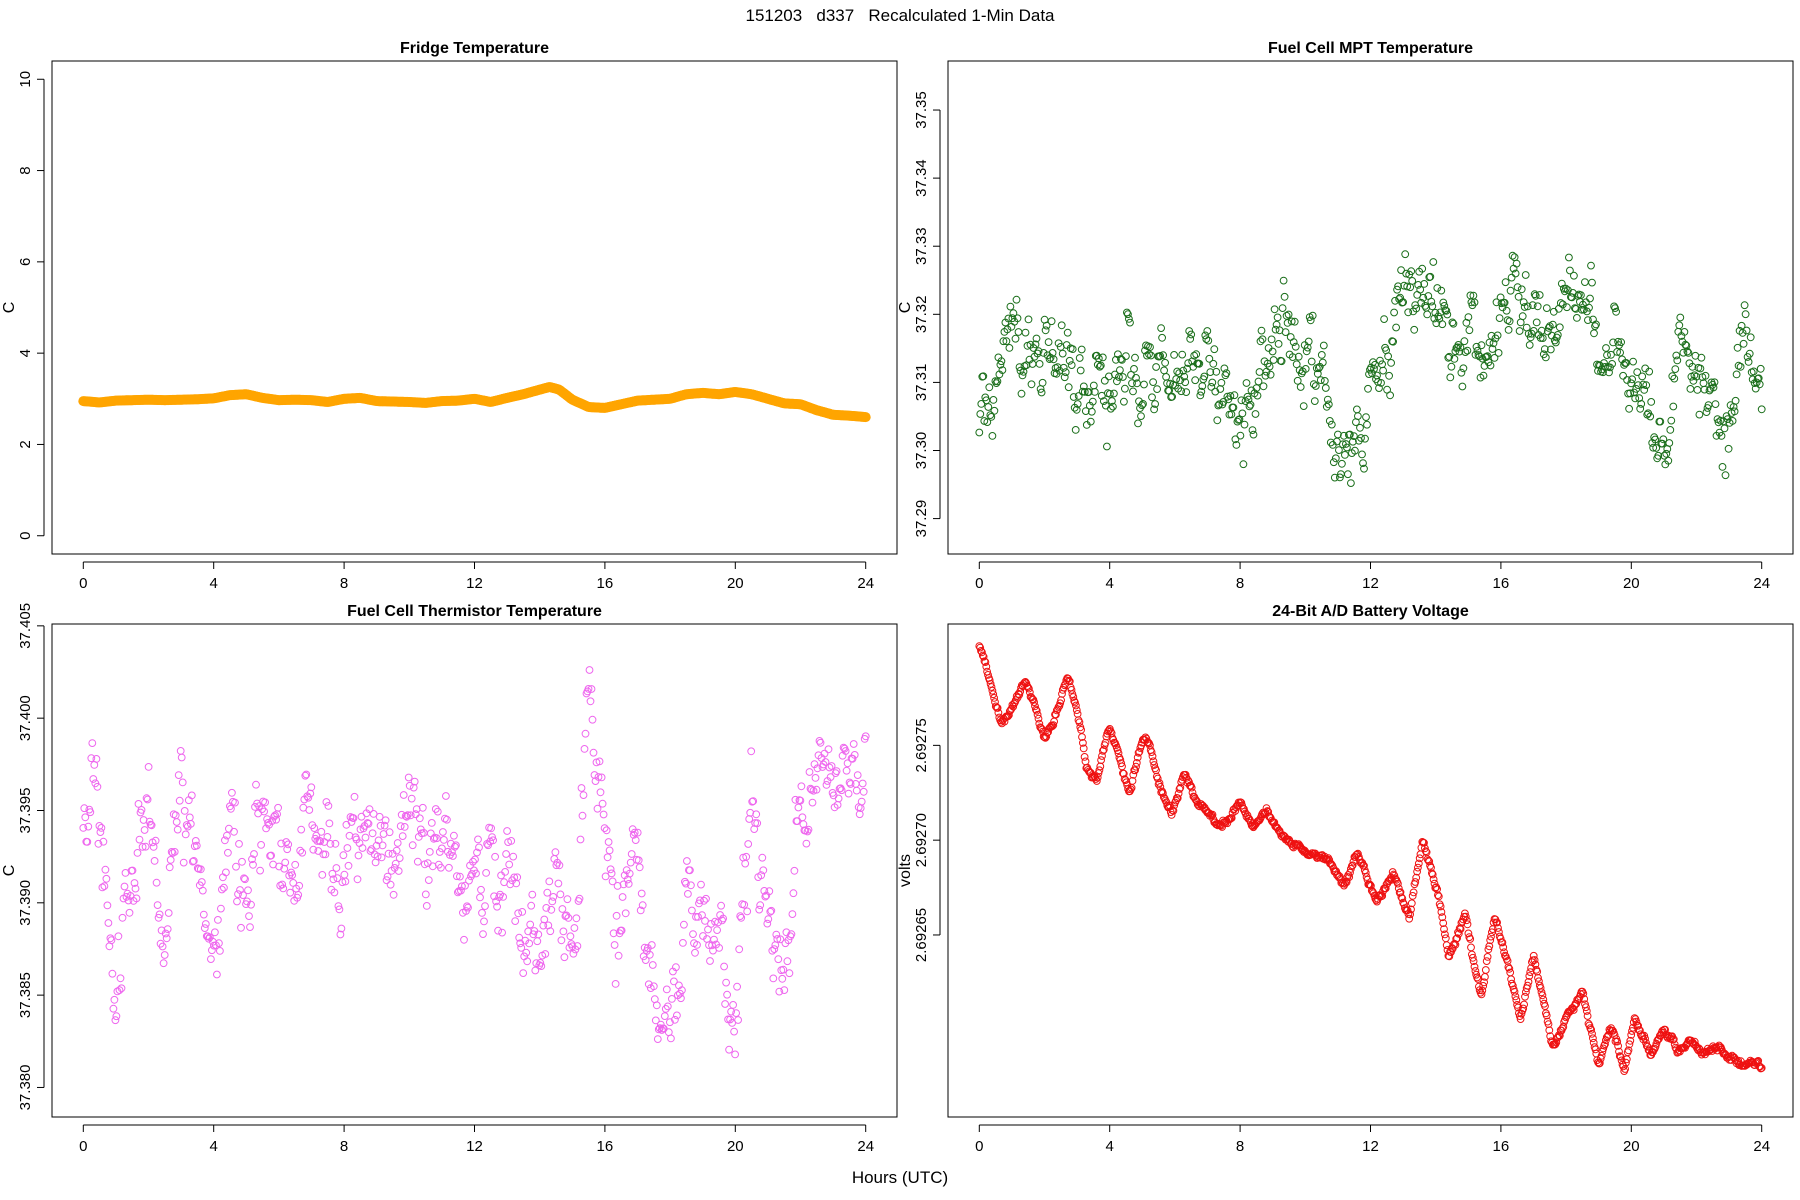  Describe the element at coordinates (865, 583) in the screenshot. I see `x-tick-label: 24` at that location.